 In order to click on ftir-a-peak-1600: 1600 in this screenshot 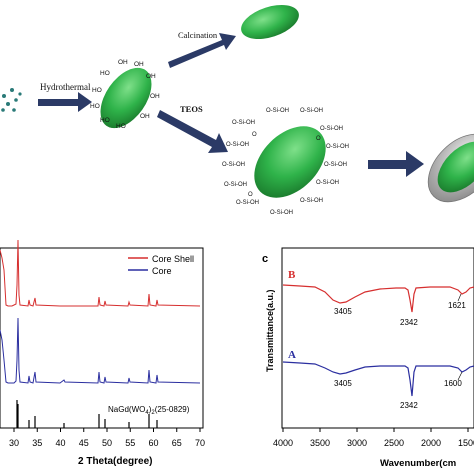, I will do `click(453, 383)`.